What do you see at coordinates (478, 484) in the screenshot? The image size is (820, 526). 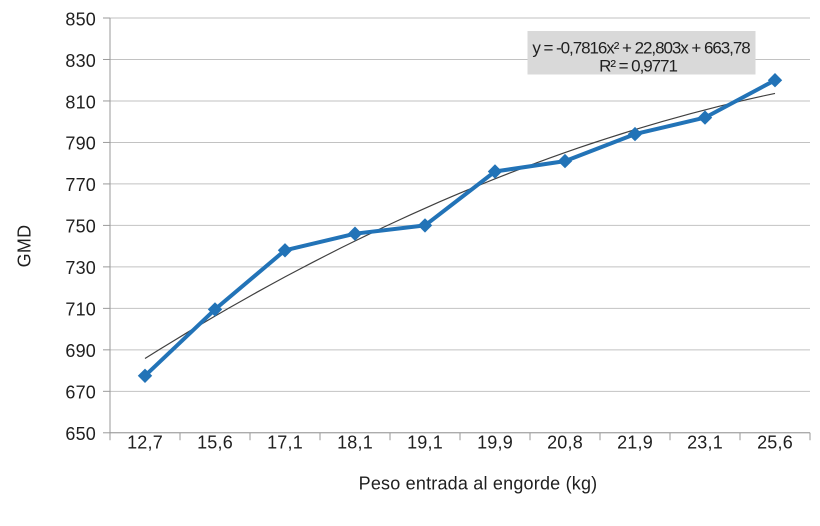 I see `svg-text: Peso entrada al engorde (kg)` at bounding box center [478, 484].